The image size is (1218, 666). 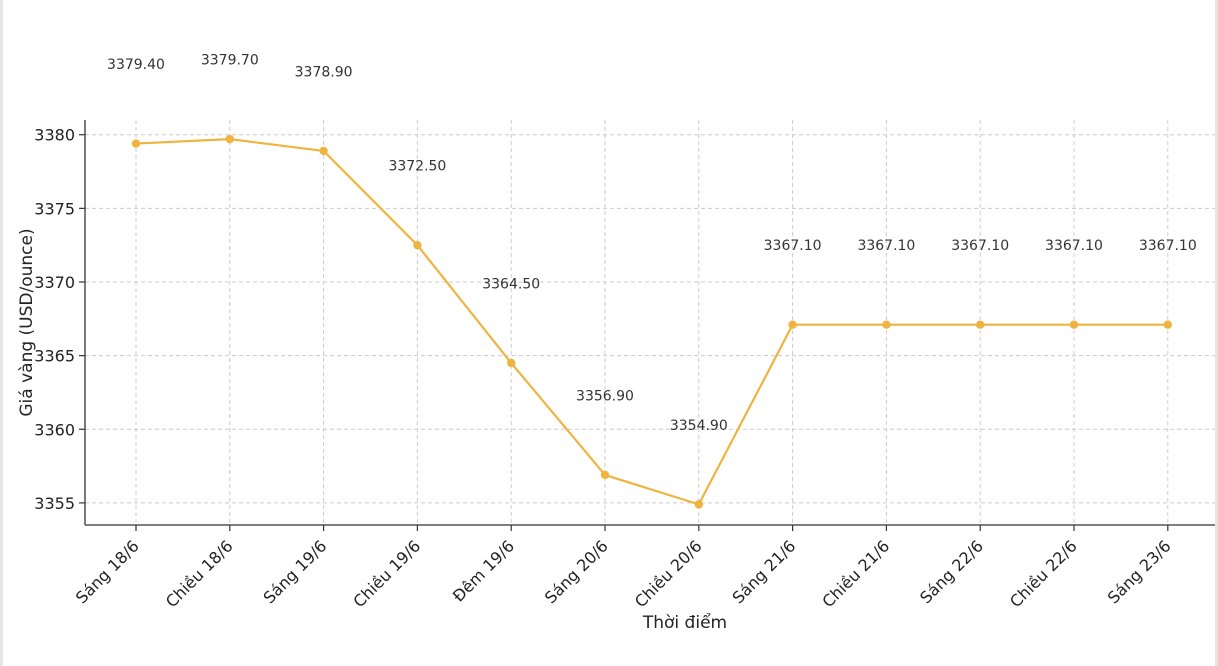 What do you see at coordinates (107, 571) in the screenshot?
I see `x-tick-label: Sáng 18/6` at bounding box center [107, 571].